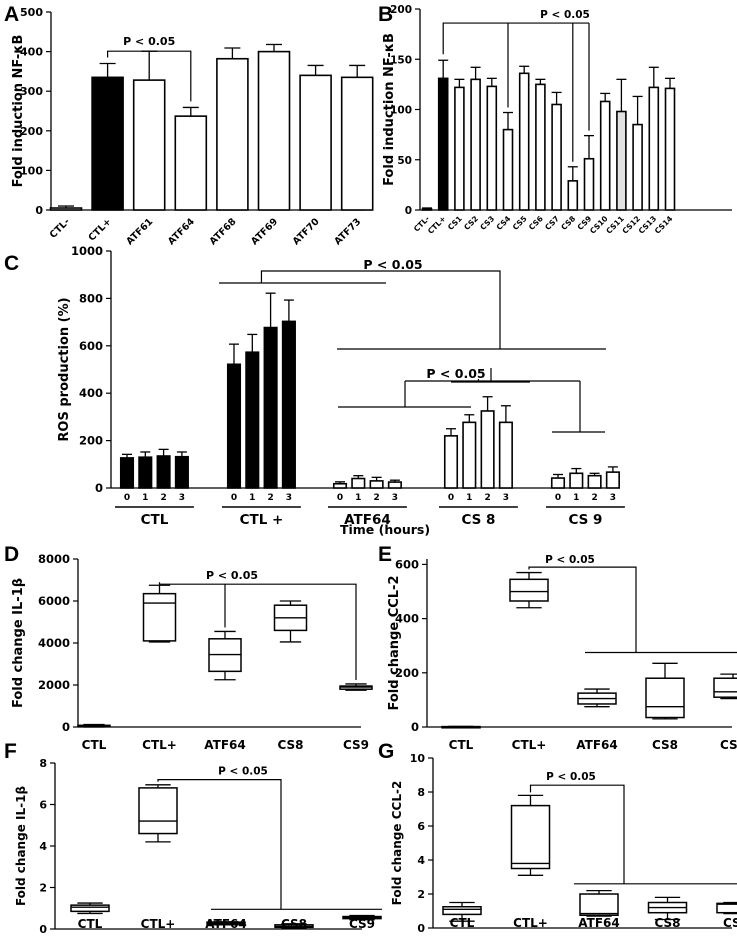 The image size is (737, 944). What do you see at coordinates (11, 14) in the screenshot?
I see `panel-label-a: A` at bounding box center [11, 14].